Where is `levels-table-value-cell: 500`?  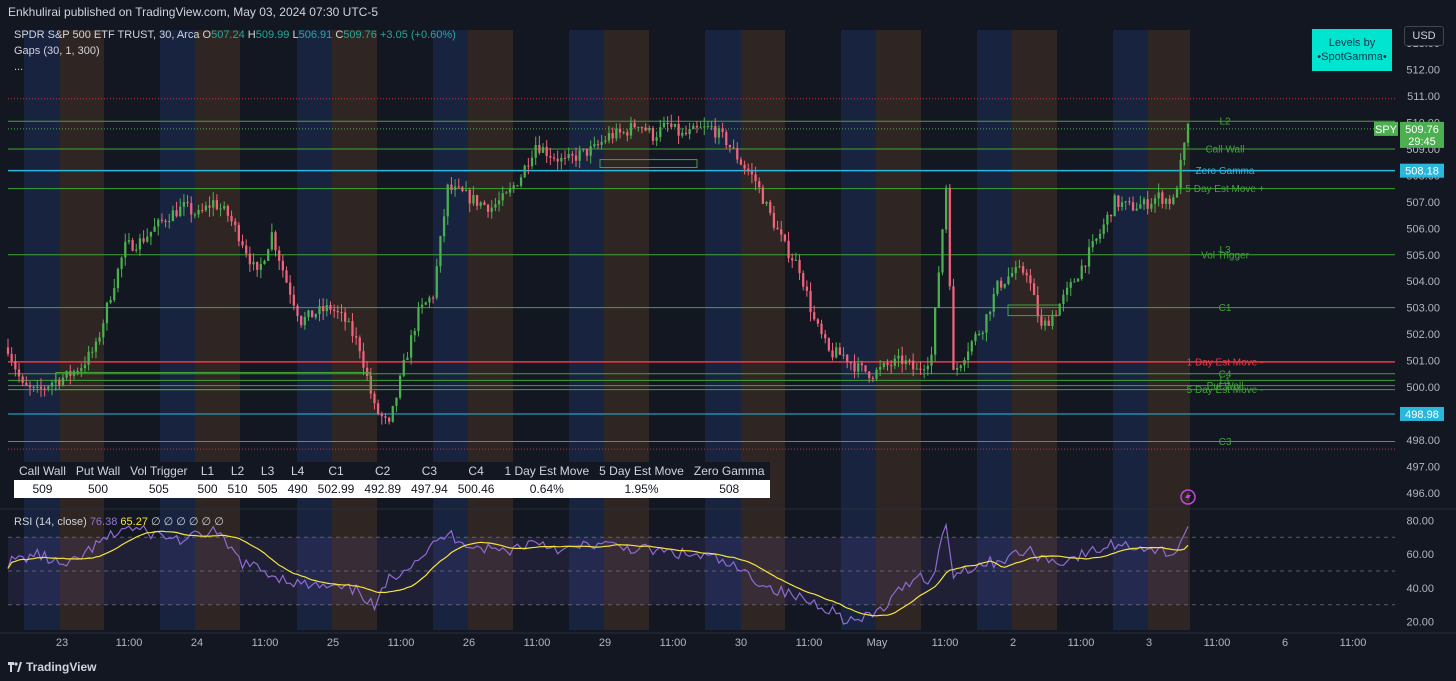 levels-table-value-cell: 500 is located at coordinates (98, 489).